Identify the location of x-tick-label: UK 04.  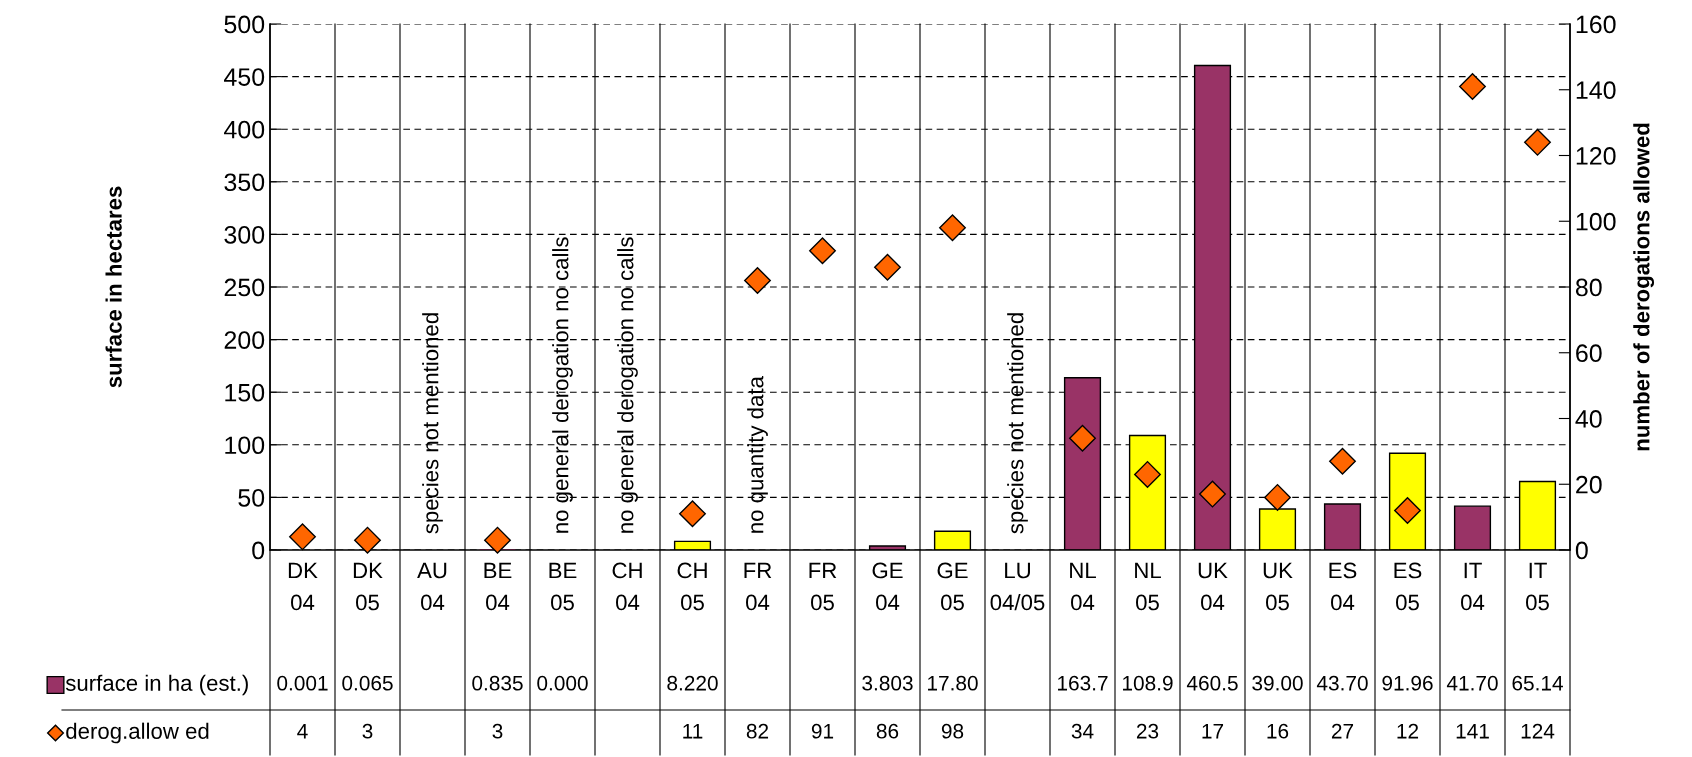
(1213, 586).